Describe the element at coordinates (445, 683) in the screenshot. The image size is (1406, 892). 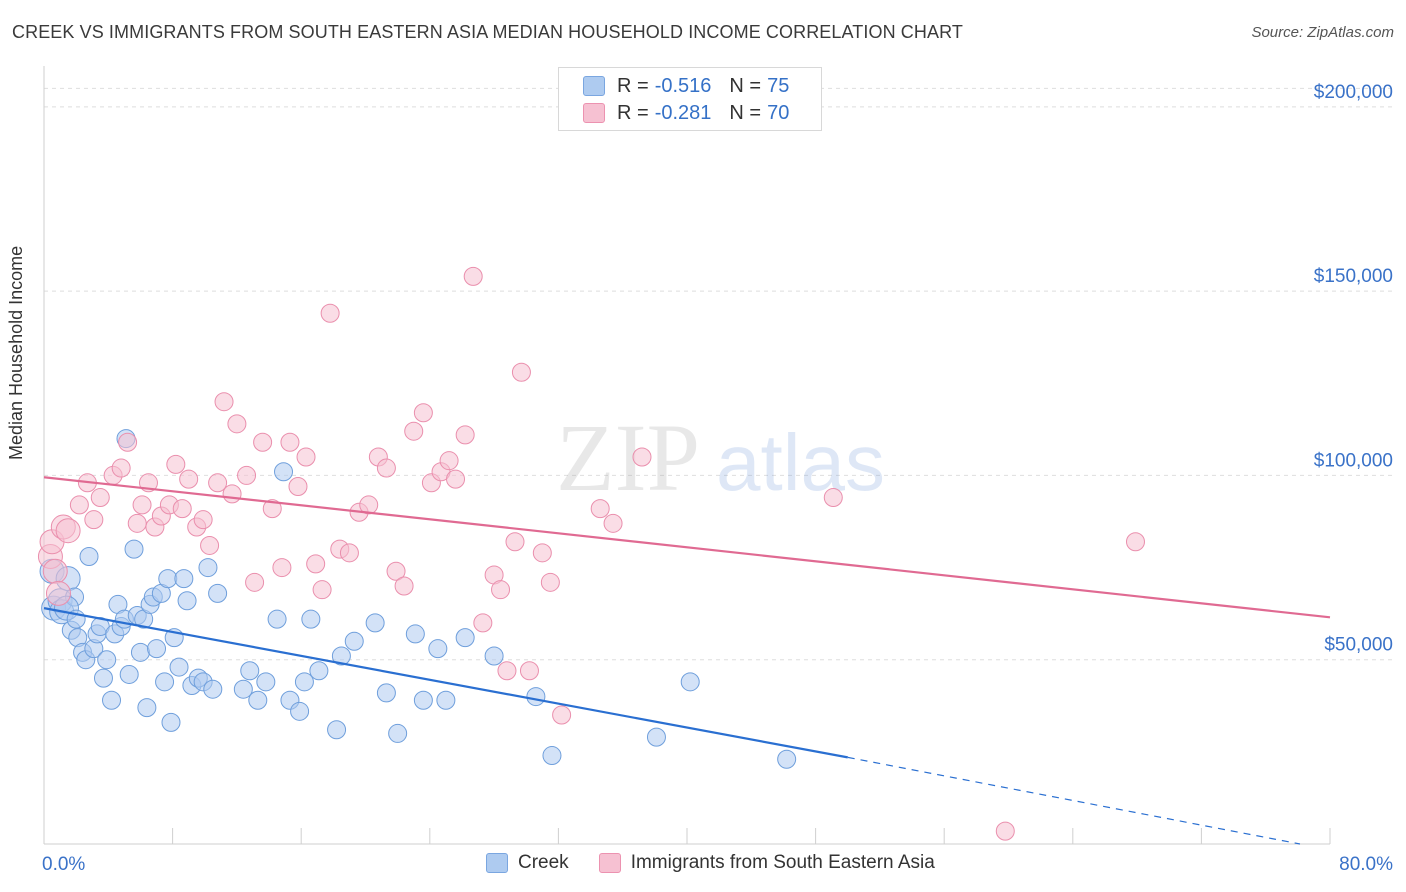
I see `trend-line-creek` at that location.